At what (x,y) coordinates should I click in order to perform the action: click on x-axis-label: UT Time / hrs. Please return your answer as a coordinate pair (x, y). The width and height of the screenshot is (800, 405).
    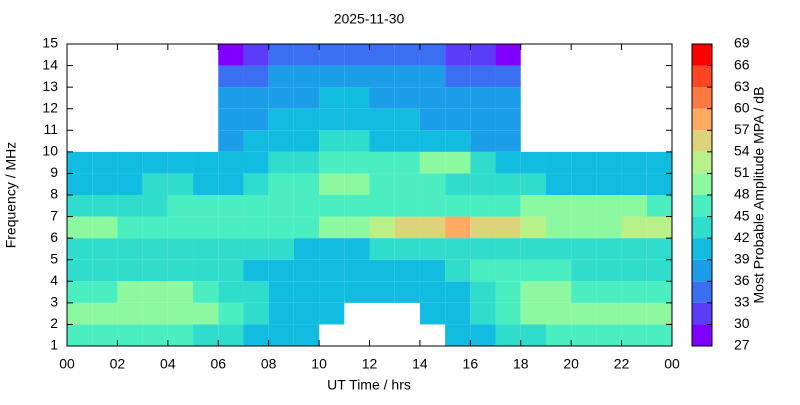
    Looking at the image, I should click on (369, 385).